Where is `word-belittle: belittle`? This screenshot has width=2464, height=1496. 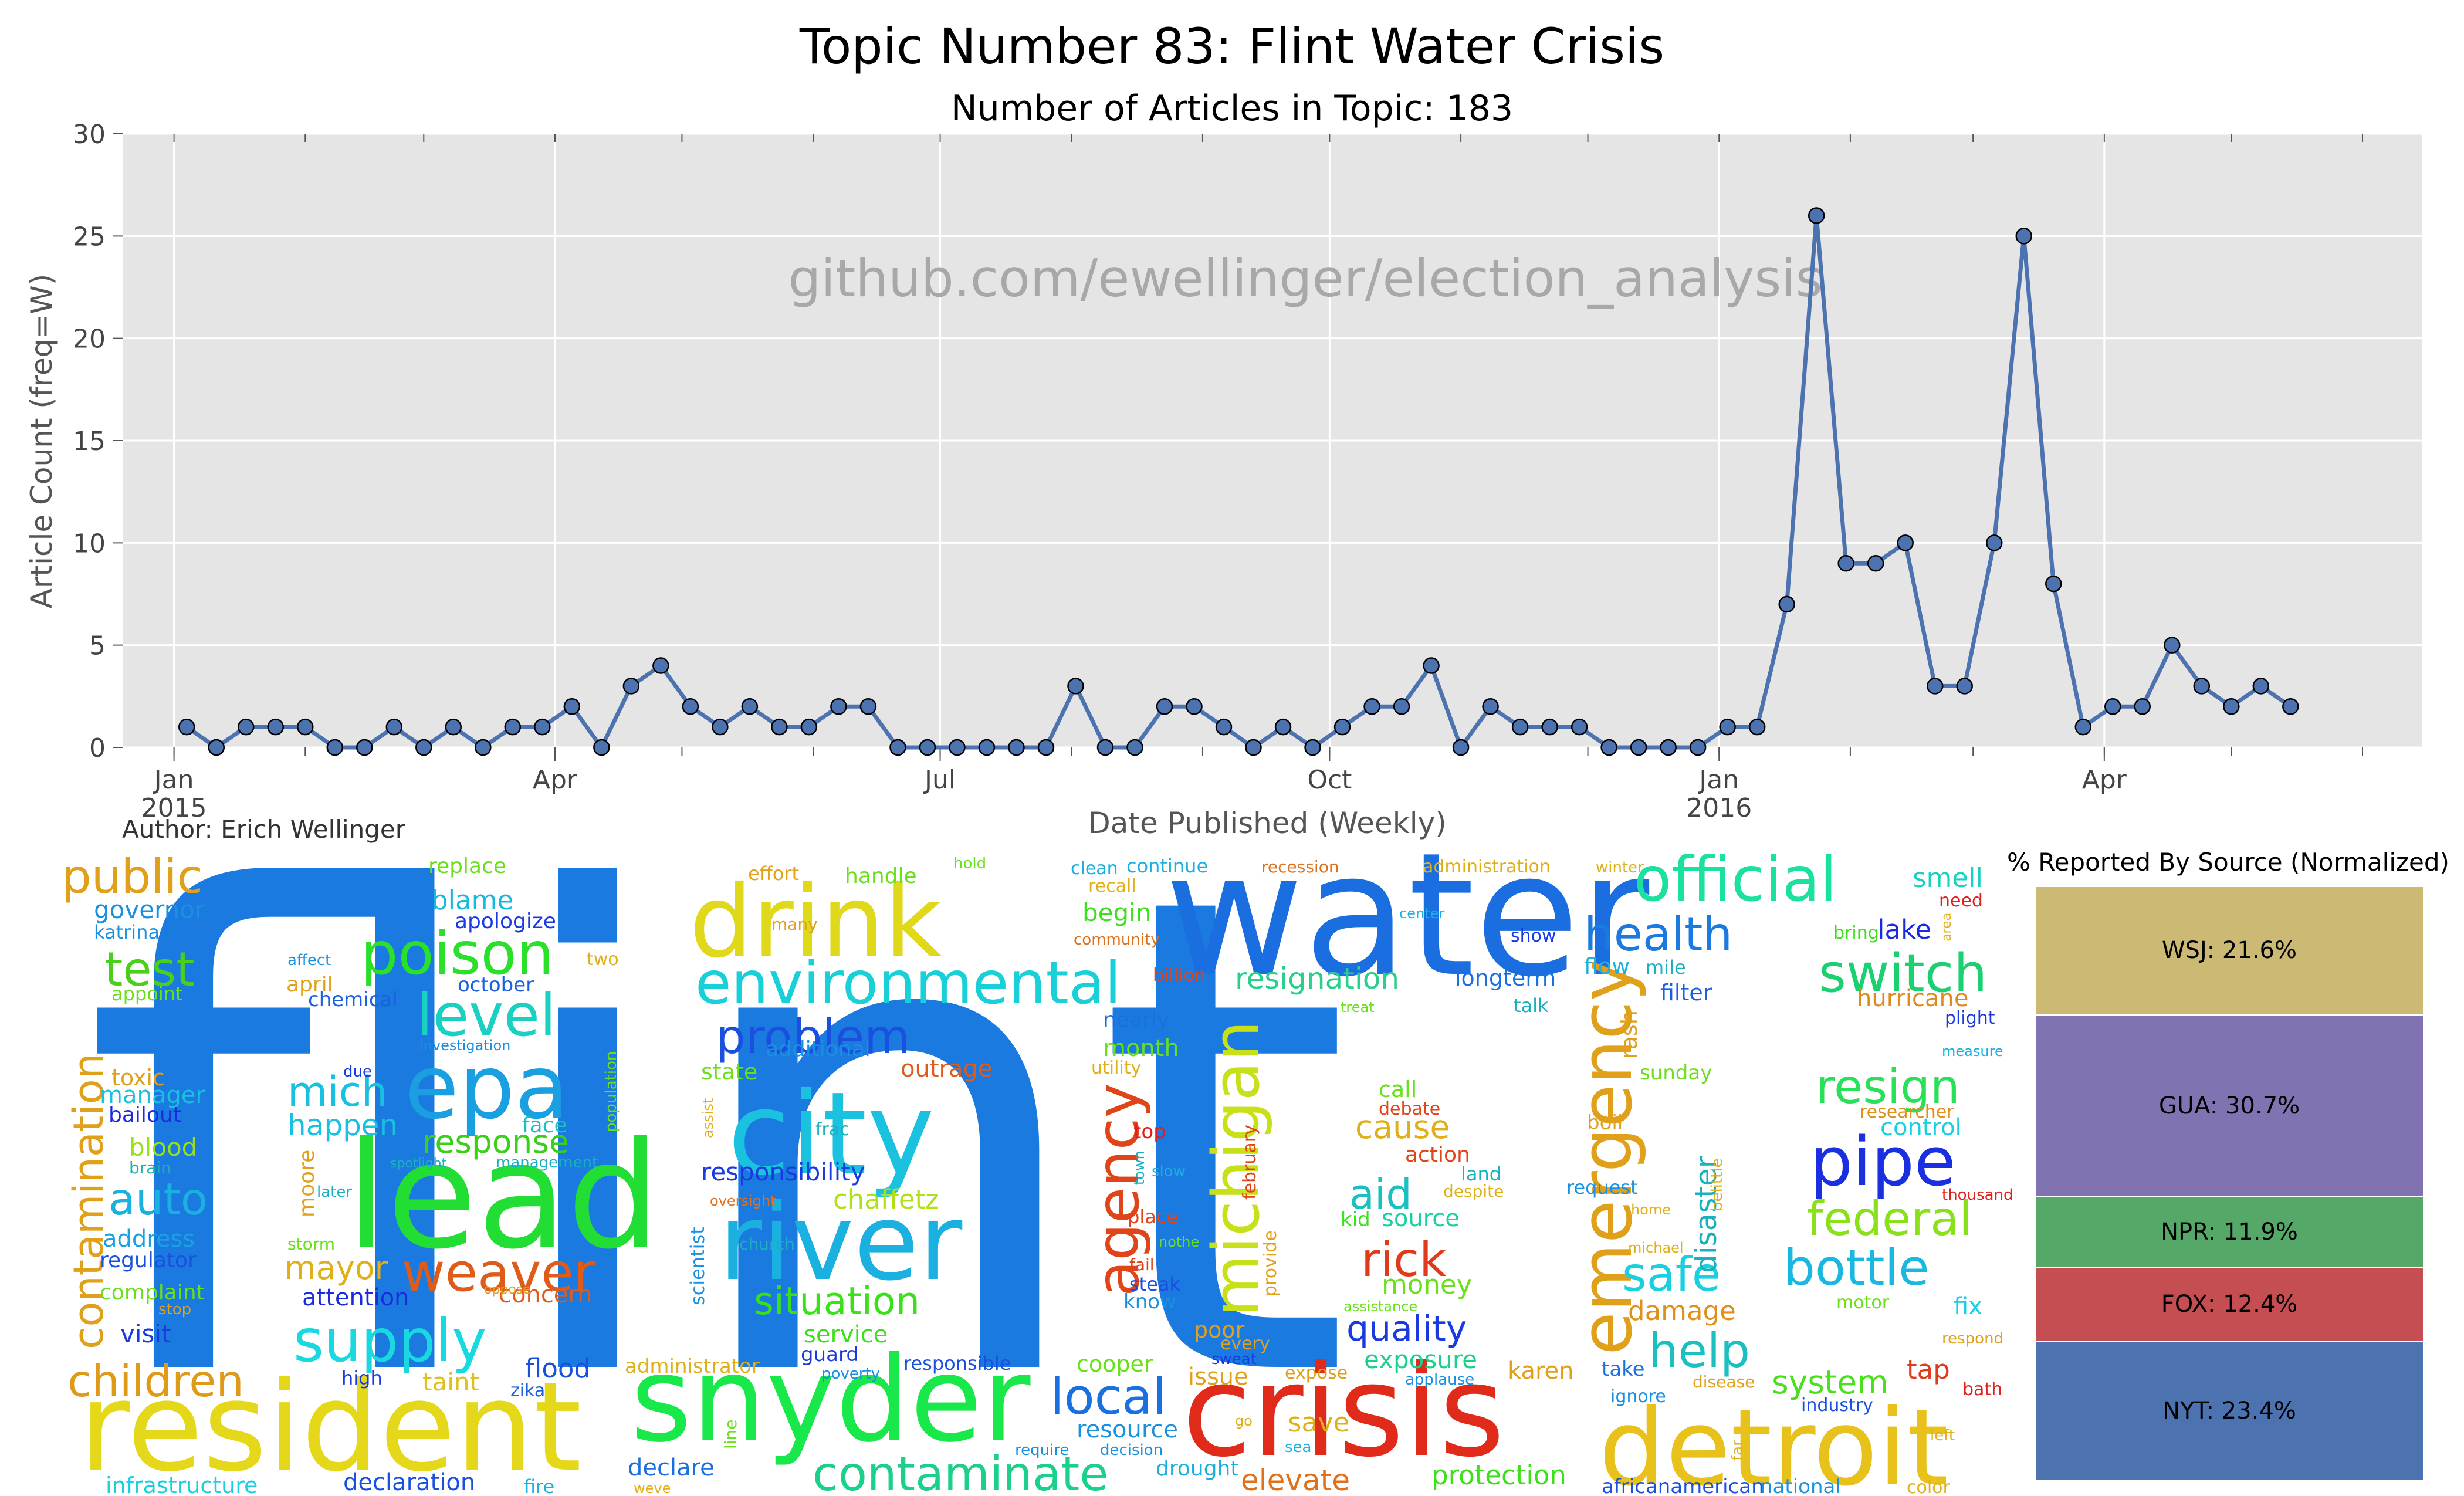
word-belittle: belittle is located at coordinates (1717, 1184).